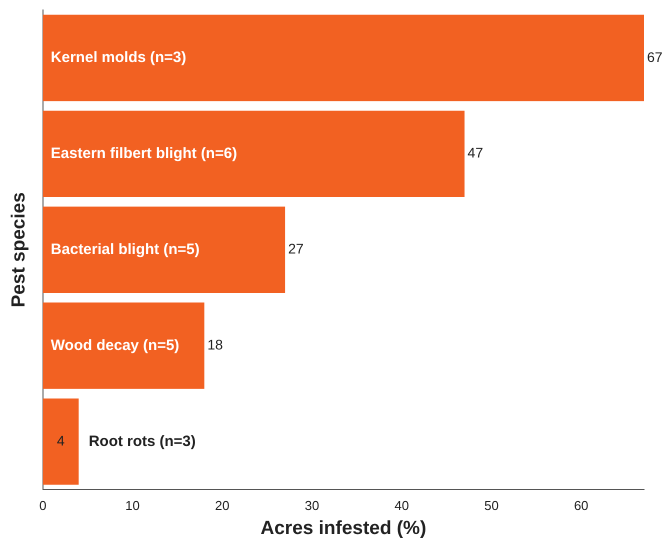  I want to click on y-tick-label: Bacterial blight (n=5), so click(125, 249).